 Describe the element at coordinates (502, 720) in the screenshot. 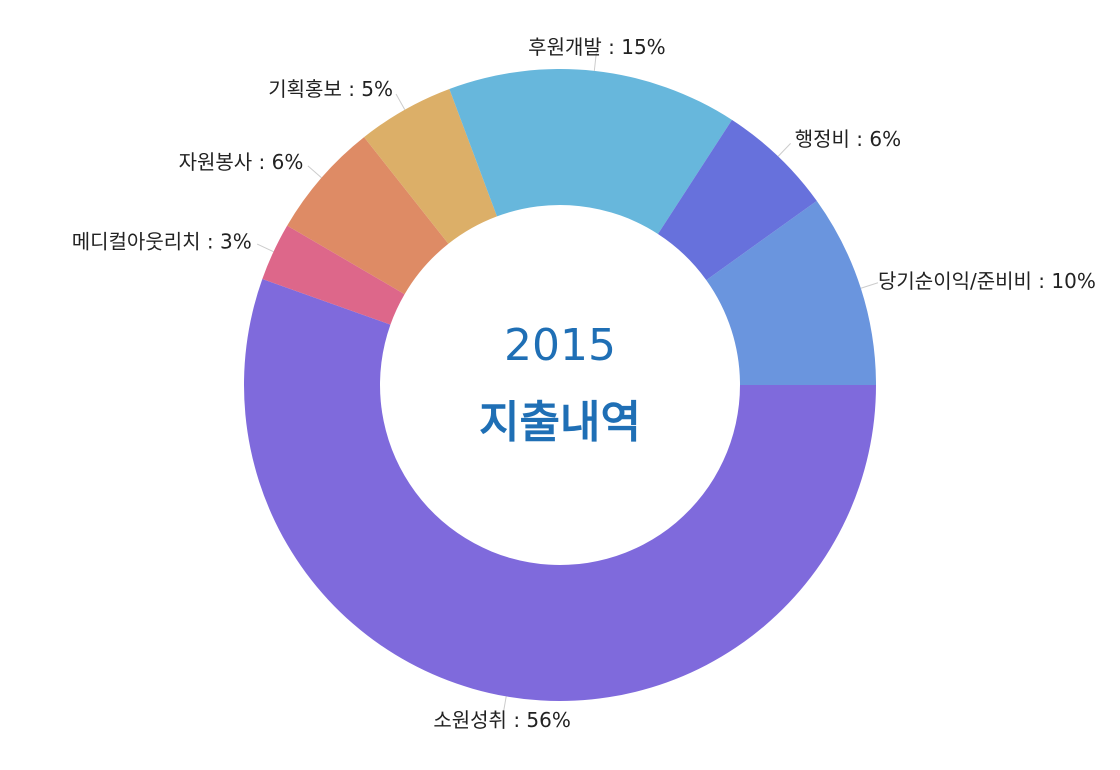

I see `slice-label: 소원성취 : 56%` at that location.